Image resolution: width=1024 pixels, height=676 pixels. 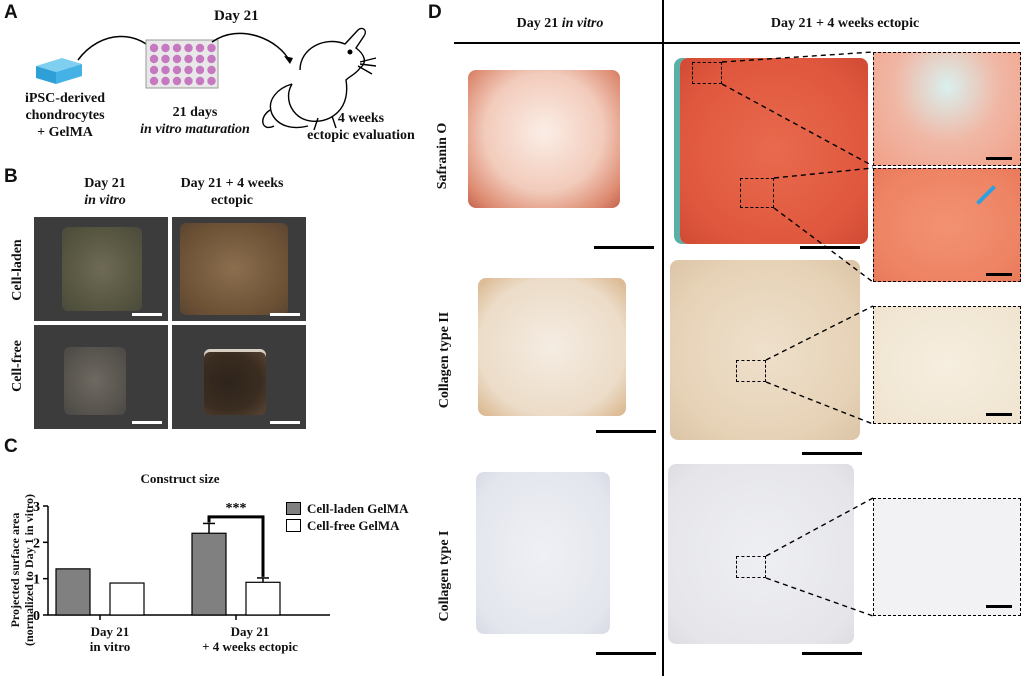 What do you see at coordinates (147, 422) in the screenshot?
I see `scalebar-b3` at bounding box center [147, 422].